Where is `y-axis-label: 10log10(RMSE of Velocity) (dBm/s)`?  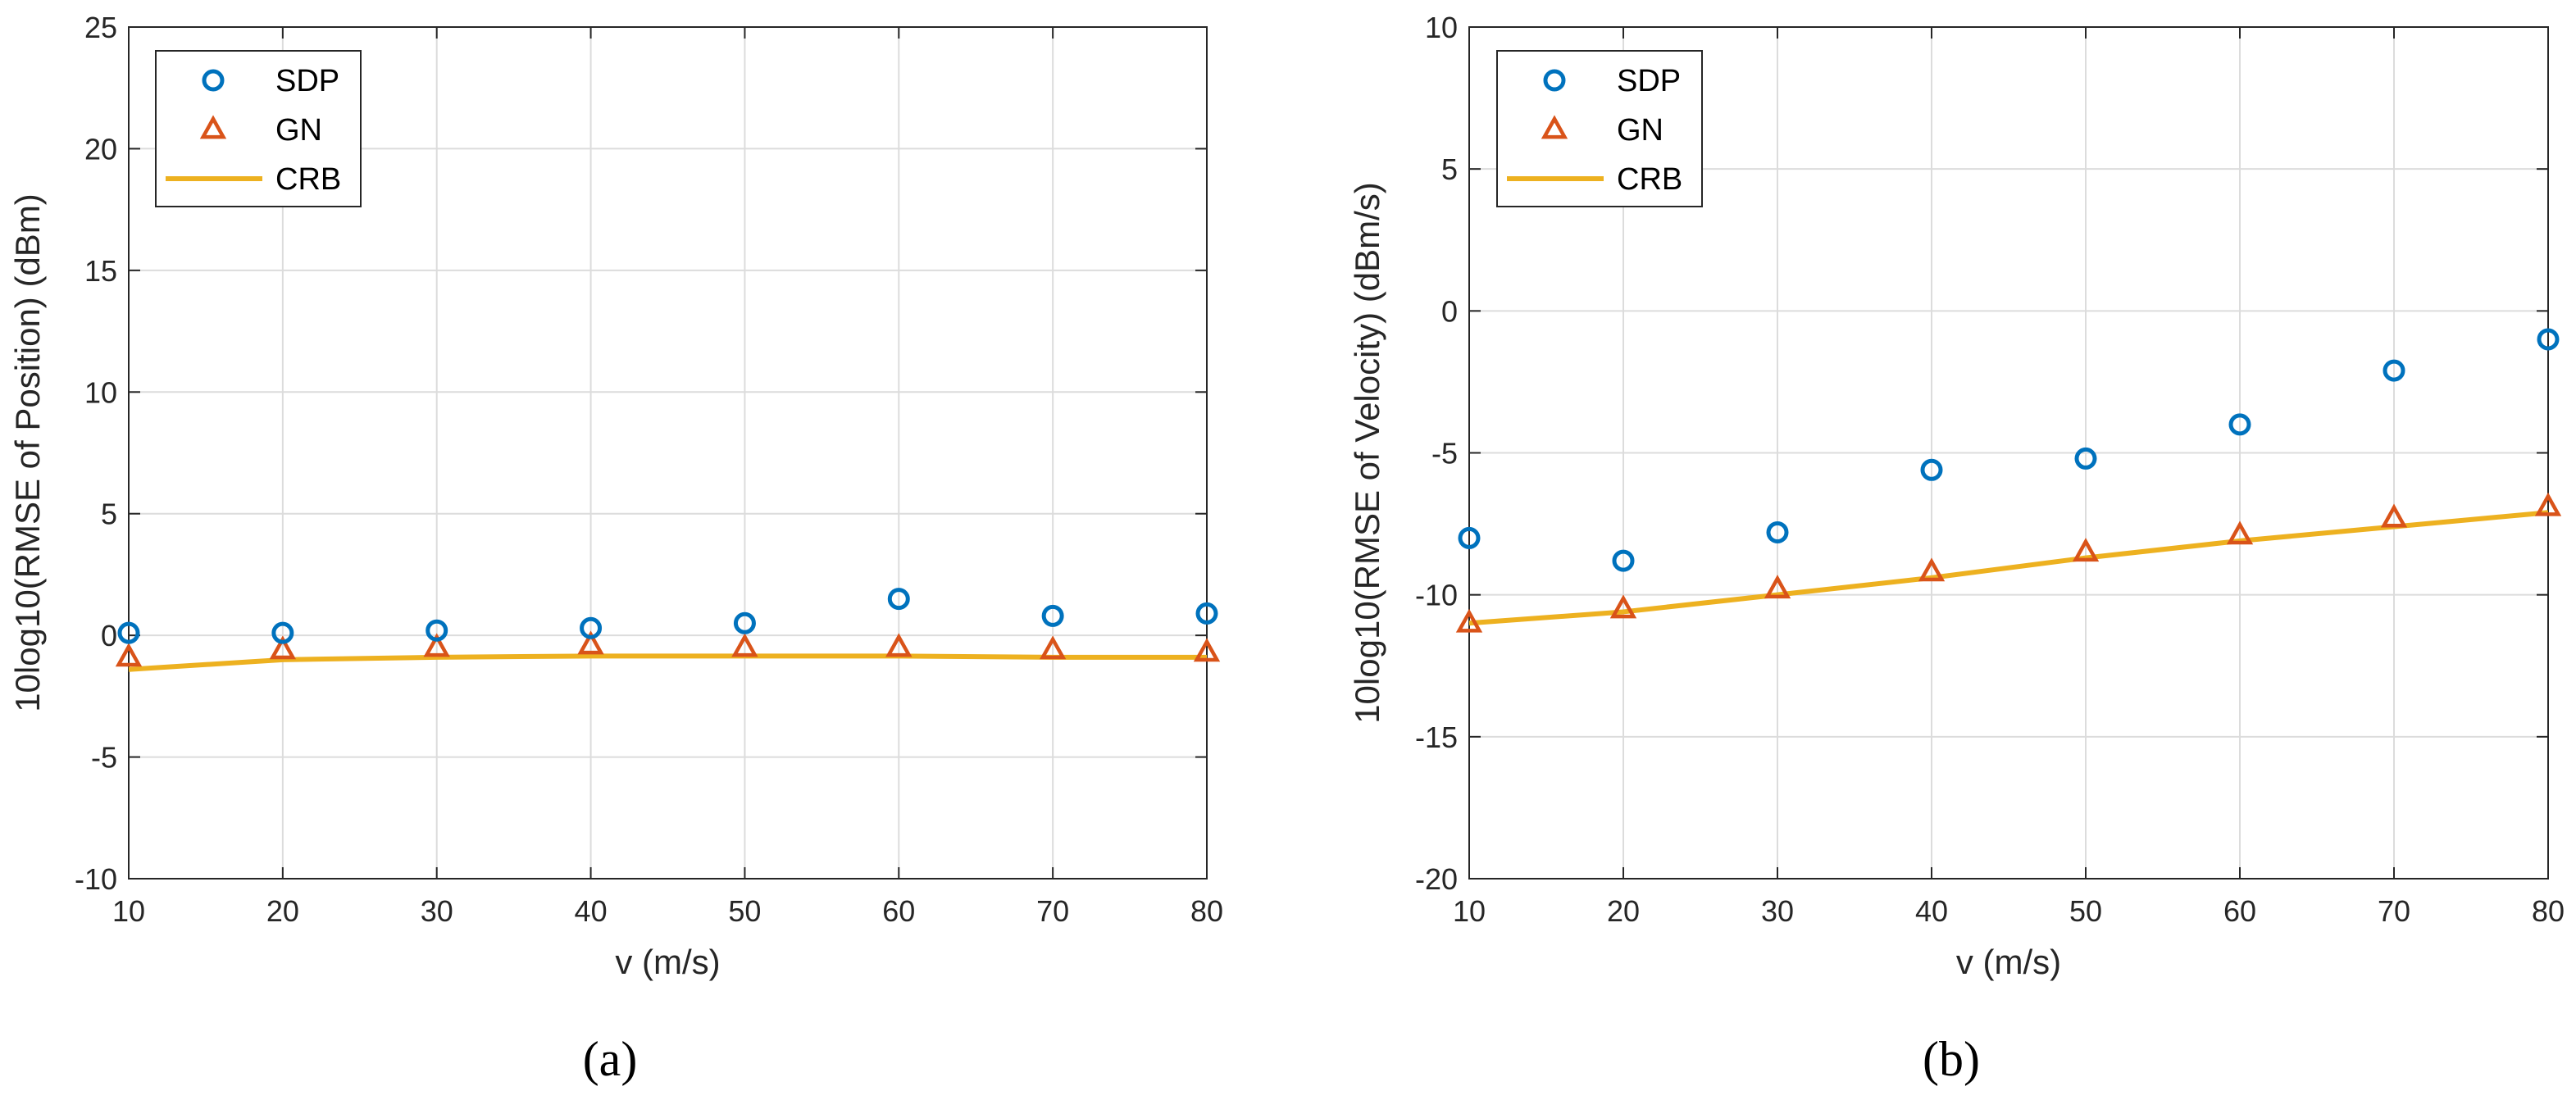
y-axis-label: 10log10(RMSE of Velocity) (dBm/s) is located at coordinates (1367, 453).